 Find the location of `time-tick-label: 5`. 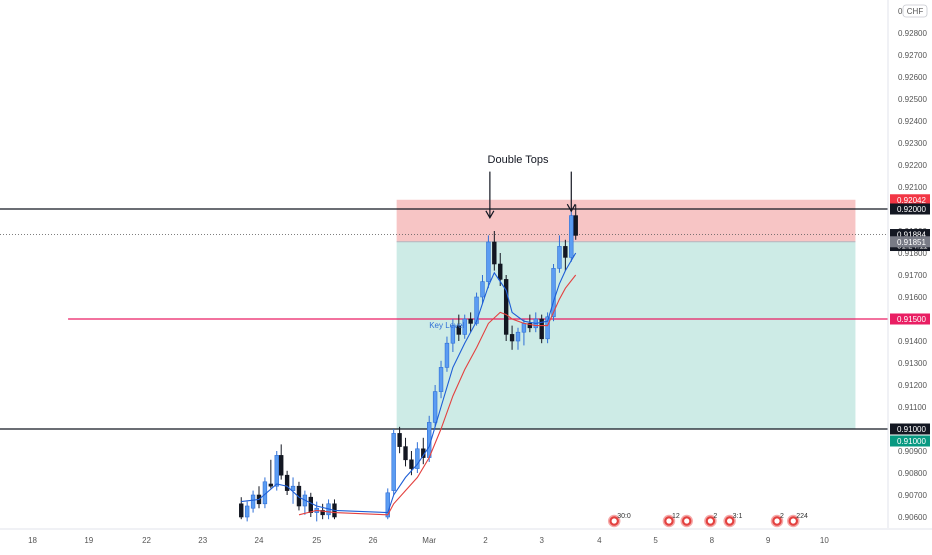

time-tick-label: 5 is located at coordinates (655, 540).